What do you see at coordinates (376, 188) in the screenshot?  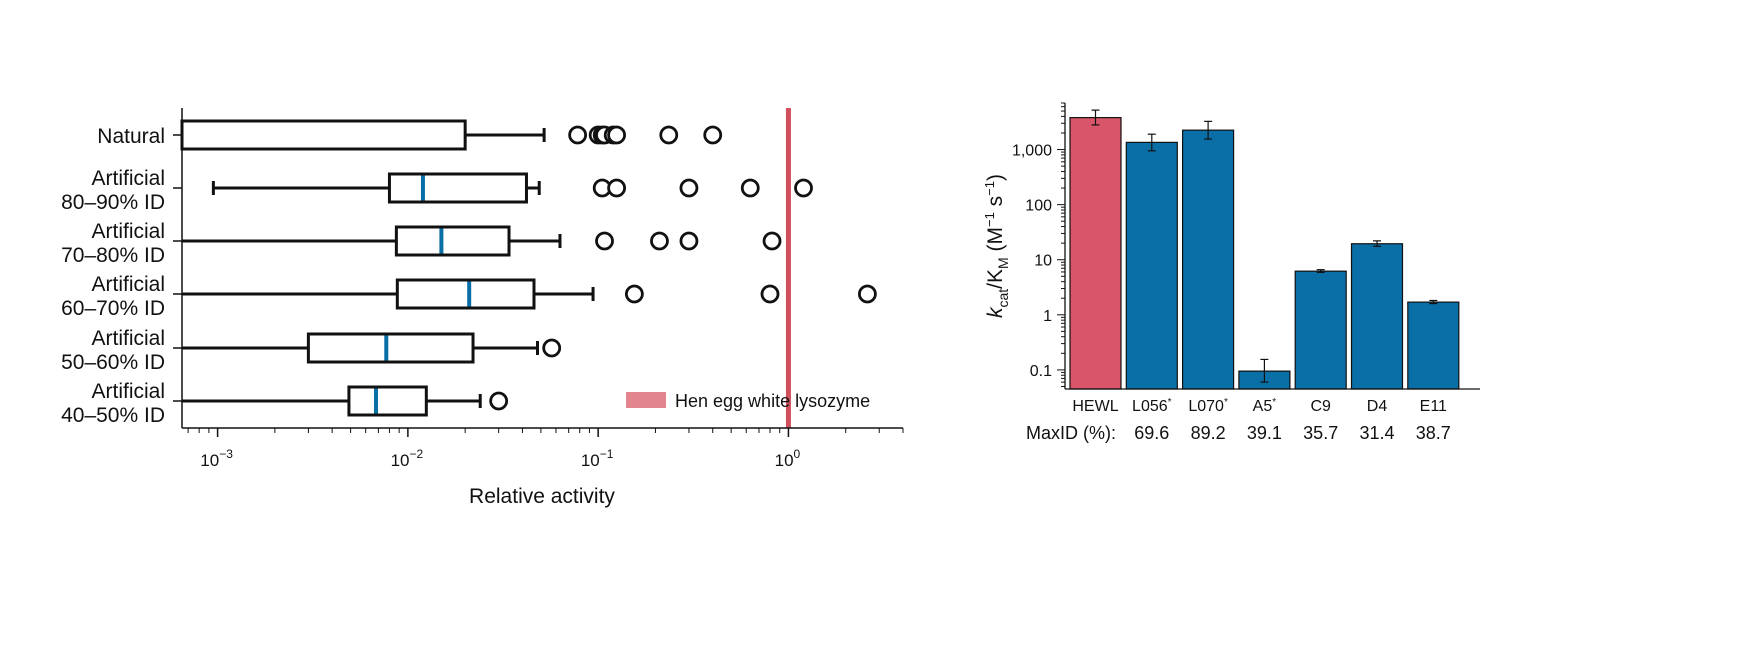 I see `box-artificial-80-90-id` at bounding box center [376, 188].